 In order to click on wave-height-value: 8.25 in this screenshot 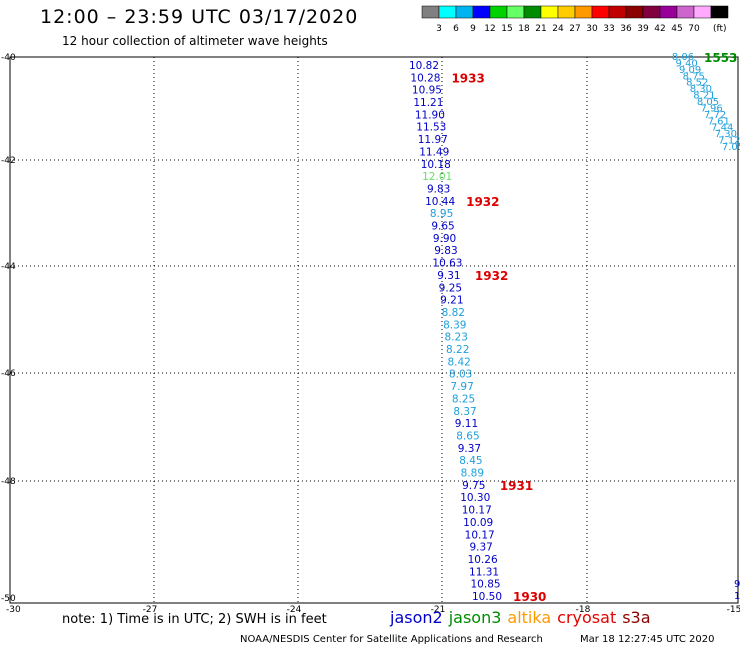, I will do `click(463, 399)`.